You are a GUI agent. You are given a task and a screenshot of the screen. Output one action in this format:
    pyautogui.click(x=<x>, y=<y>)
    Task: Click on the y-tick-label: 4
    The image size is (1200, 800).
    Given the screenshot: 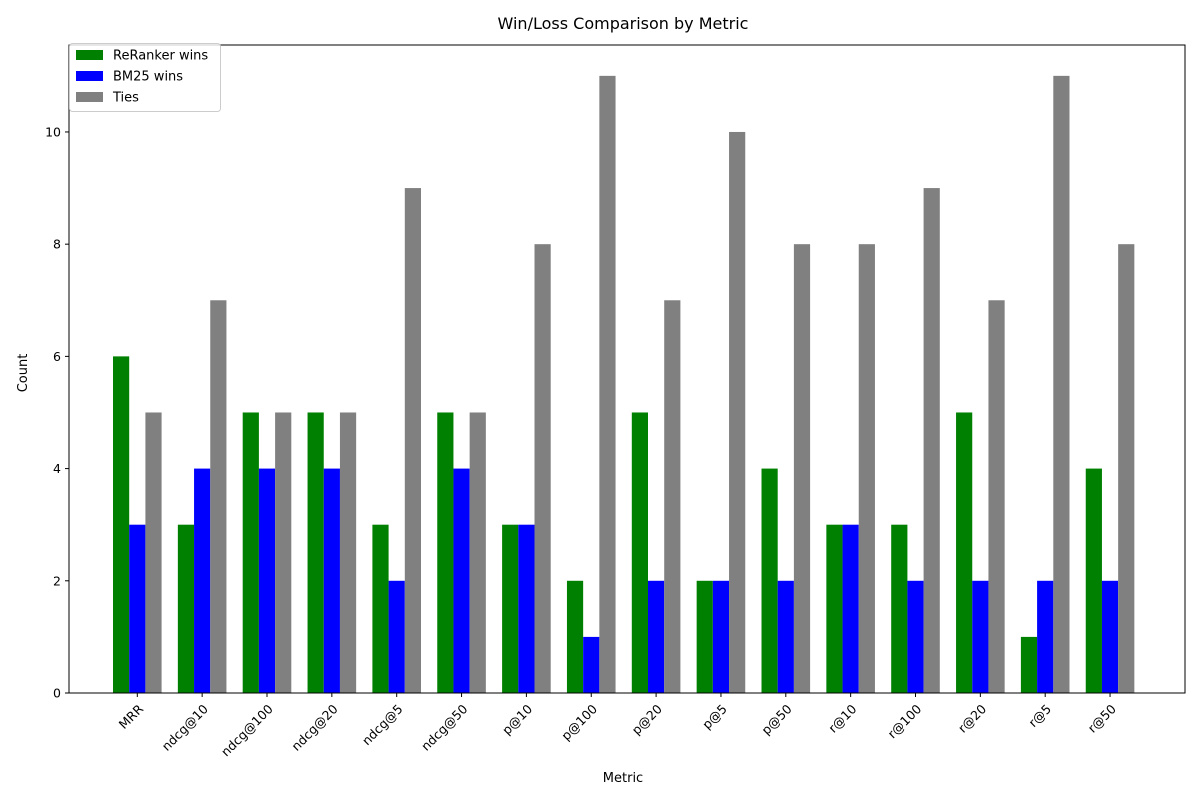 What is the action you would take?
    pyautogui.click(x=57, y=468)
    